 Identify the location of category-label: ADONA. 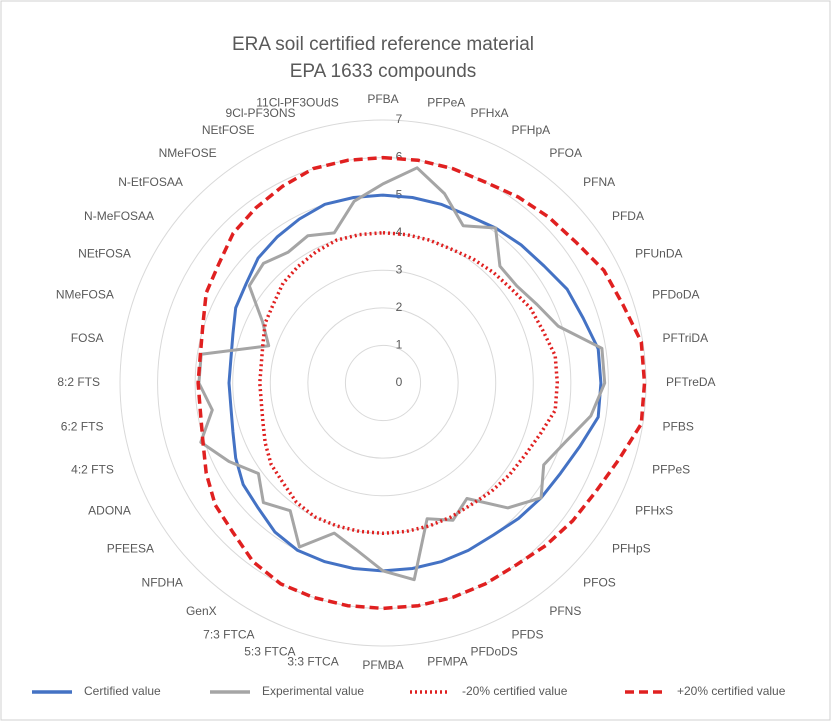
(109, 511).